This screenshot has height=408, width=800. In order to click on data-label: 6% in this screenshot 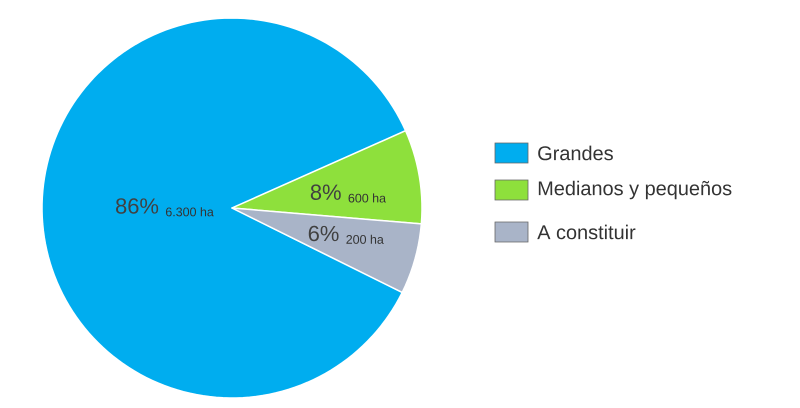, I will do `click(323, 234)`.